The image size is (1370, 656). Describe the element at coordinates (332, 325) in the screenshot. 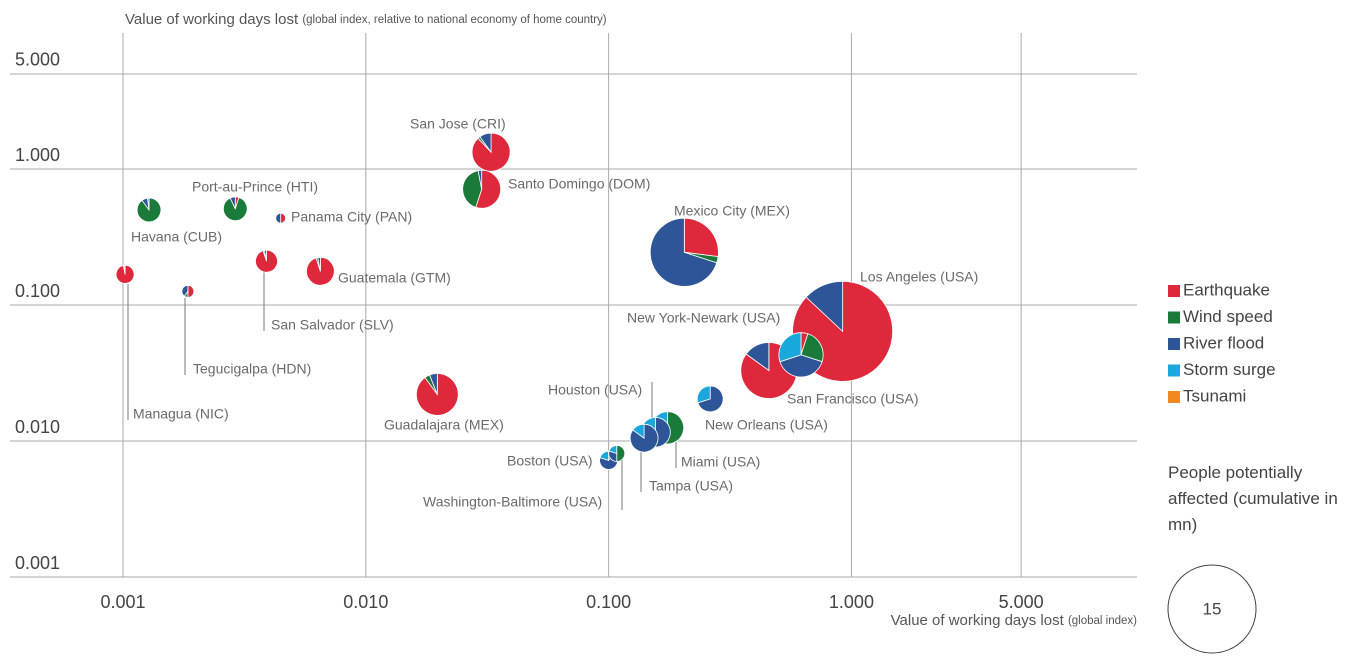

I see `city-label: San Salvador (SLV)` at that location.